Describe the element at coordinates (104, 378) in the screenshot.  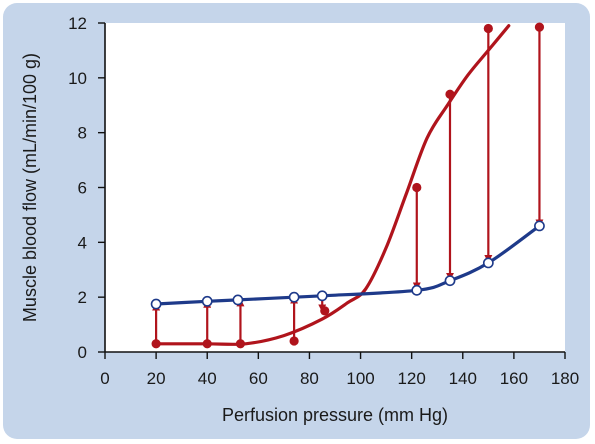
I see `x-tick-label: 0` at that location.